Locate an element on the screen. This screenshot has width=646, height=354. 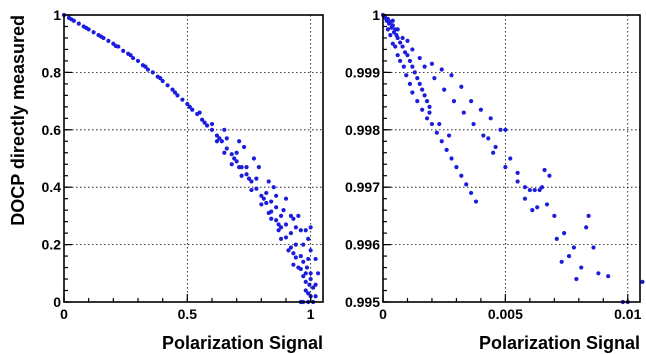
y-tick-label: 0.6 is located at coordinates (52, 130).